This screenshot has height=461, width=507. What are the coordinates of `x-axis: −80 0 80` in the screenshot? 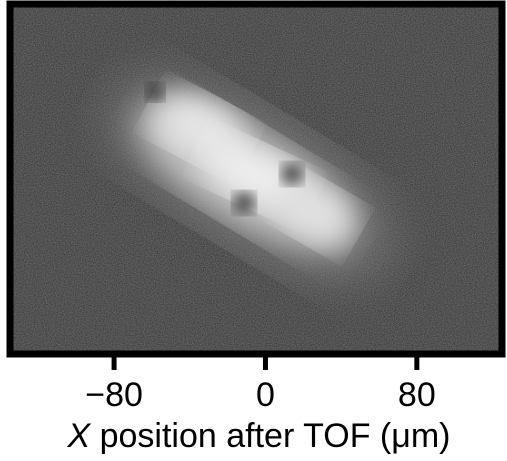 It's located at (260, 385).